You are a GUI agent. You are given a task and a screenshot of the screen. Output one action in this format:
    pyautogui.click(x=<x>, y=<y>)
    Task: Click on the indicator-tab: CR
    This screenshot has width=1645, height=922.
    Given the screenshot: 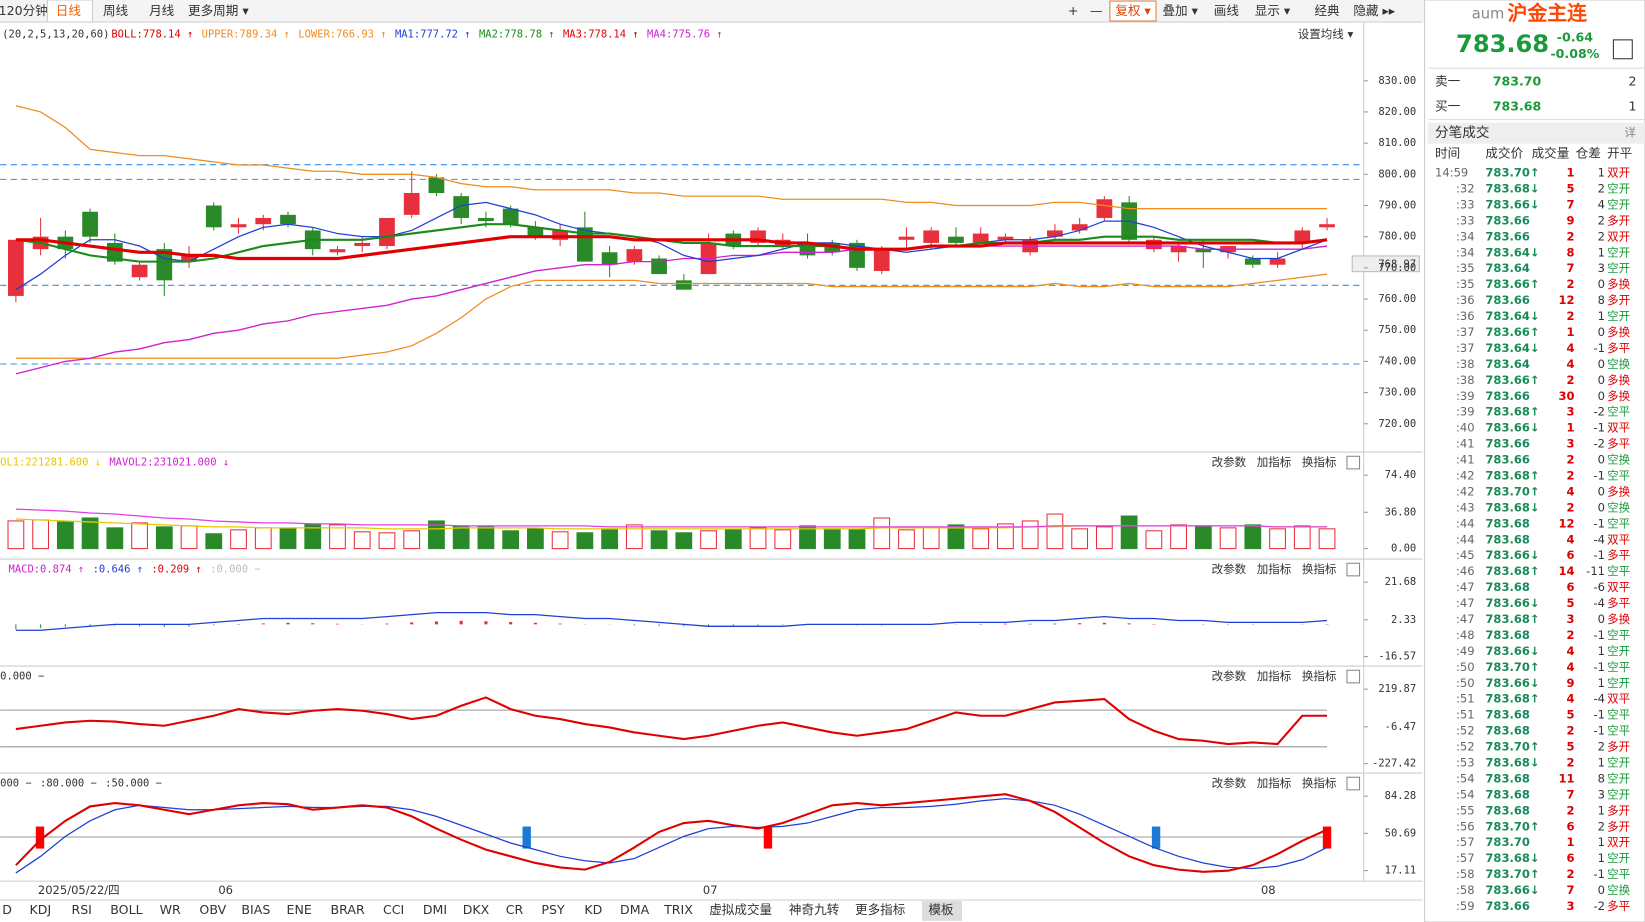 What is the action you would take?
    pyautogui.click(x=515, y=909)
    